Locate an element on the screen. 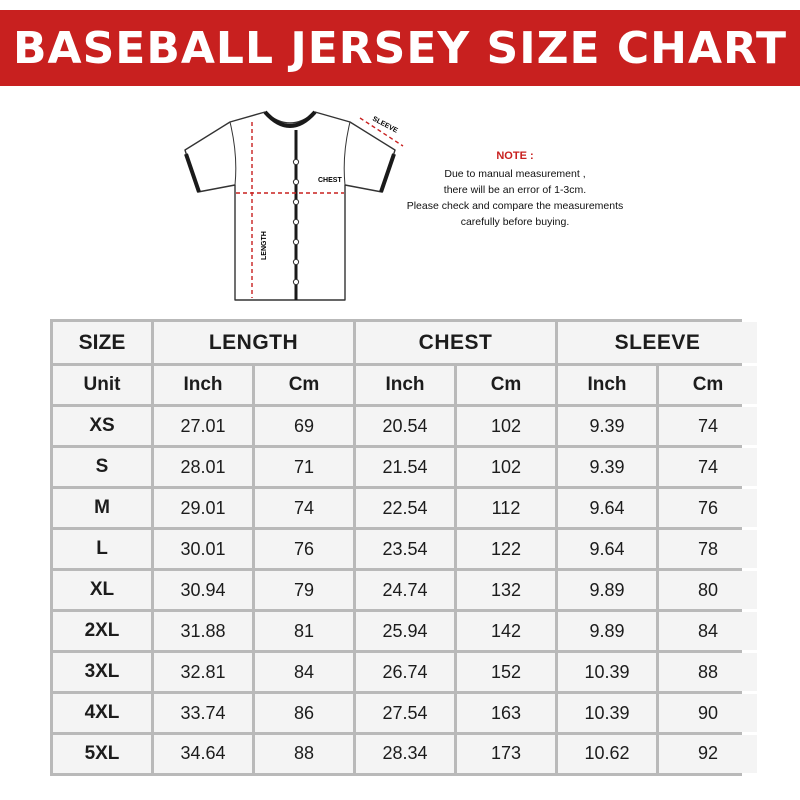 This screenshot has width=800, height=800. header-length: LENGTH is located at coordinates (254, 343).